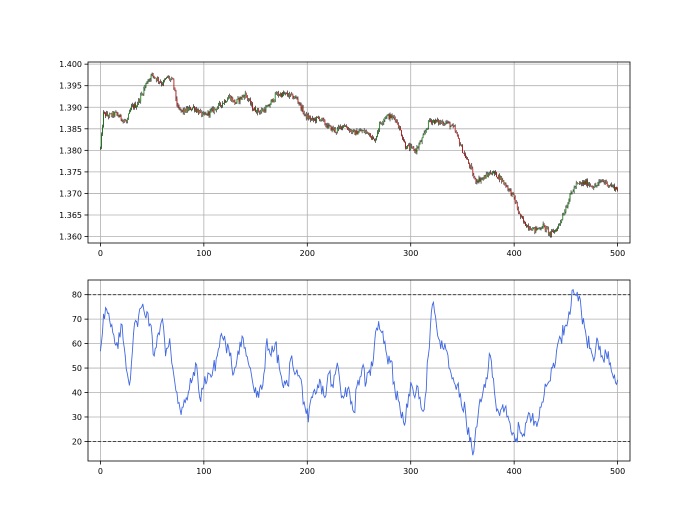 The image size is (700, 517). Describe the element at coordinates (410, 253) in the screenshot. I see `x-tick-label: 300` at that location.